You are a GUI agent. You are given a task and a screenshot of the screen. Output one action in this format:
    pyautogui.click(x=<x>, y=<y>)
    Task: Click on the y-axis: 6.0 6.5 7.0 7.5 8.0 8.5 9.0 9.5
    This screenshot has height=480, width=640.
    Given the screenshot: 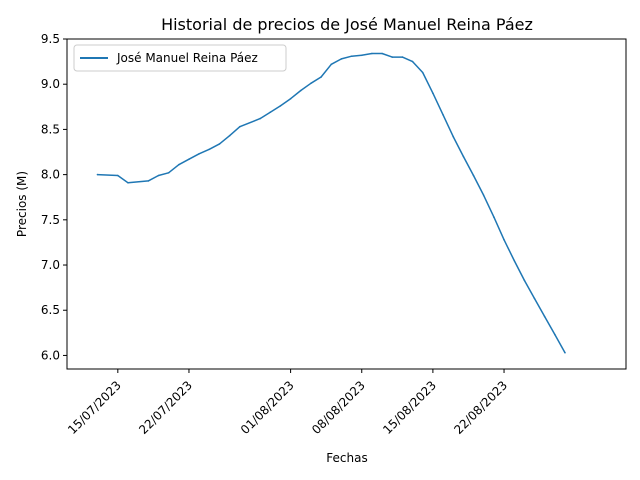 What is the action you would take?
    pyautogui.click(x=54, y=197)
    